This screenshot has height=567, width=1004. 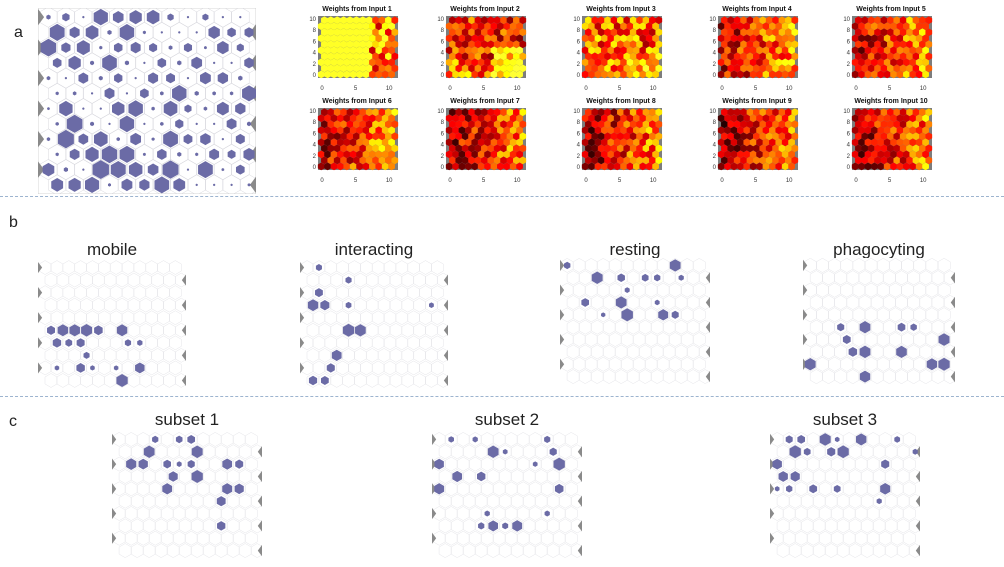 I want to click on weight-plane-title: Weights from Input 7, so click(x=485, y=101).